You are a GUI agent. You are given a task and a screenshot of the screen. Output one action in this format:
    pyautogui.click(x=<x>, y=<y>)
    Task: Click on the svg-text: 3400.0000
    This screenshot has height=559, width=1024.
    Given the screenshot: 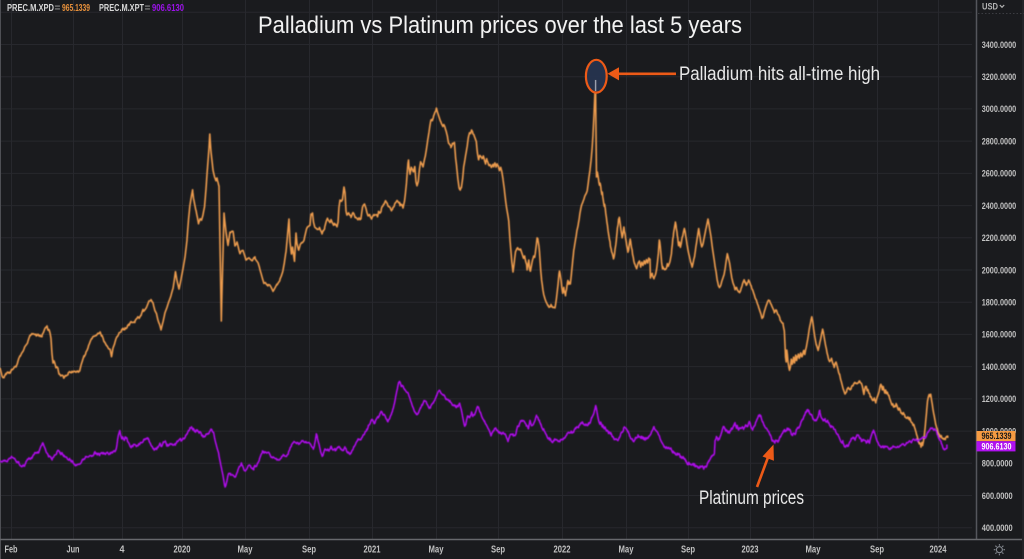 What is the action you would take?
    pyautogui.click(x=999, y=45)
    